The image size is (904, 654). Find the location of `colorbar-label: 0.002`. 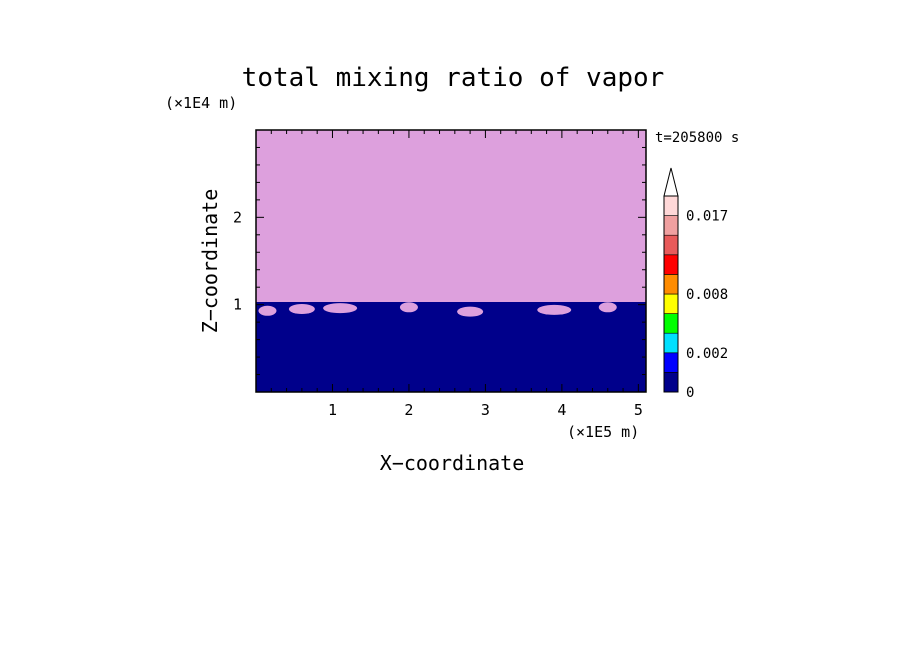

colorbar-label: 0.002 is located at coordinates (707, 354).